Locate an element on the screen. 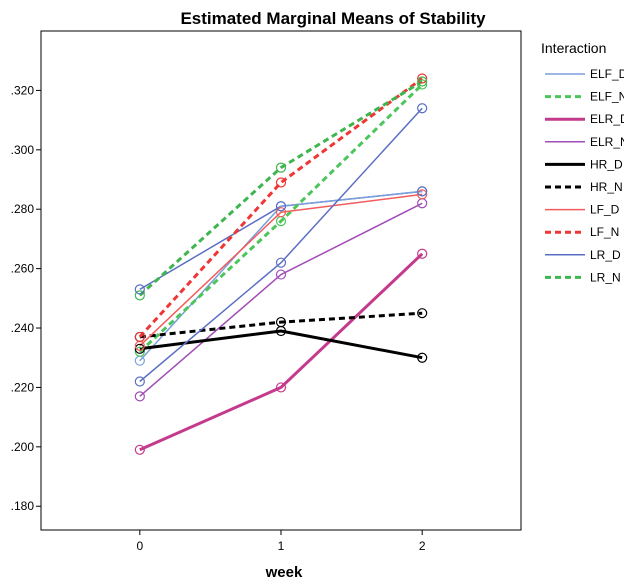  chart-title: Estimated Marginal Means of Stability is located at coordinates (333, 18).